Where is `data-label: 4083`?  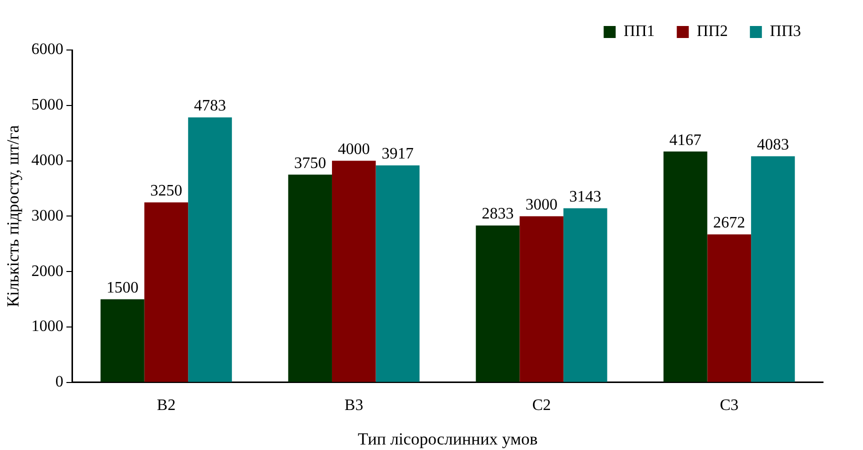 data-label: 4083 is located at coordinates (772, 145).